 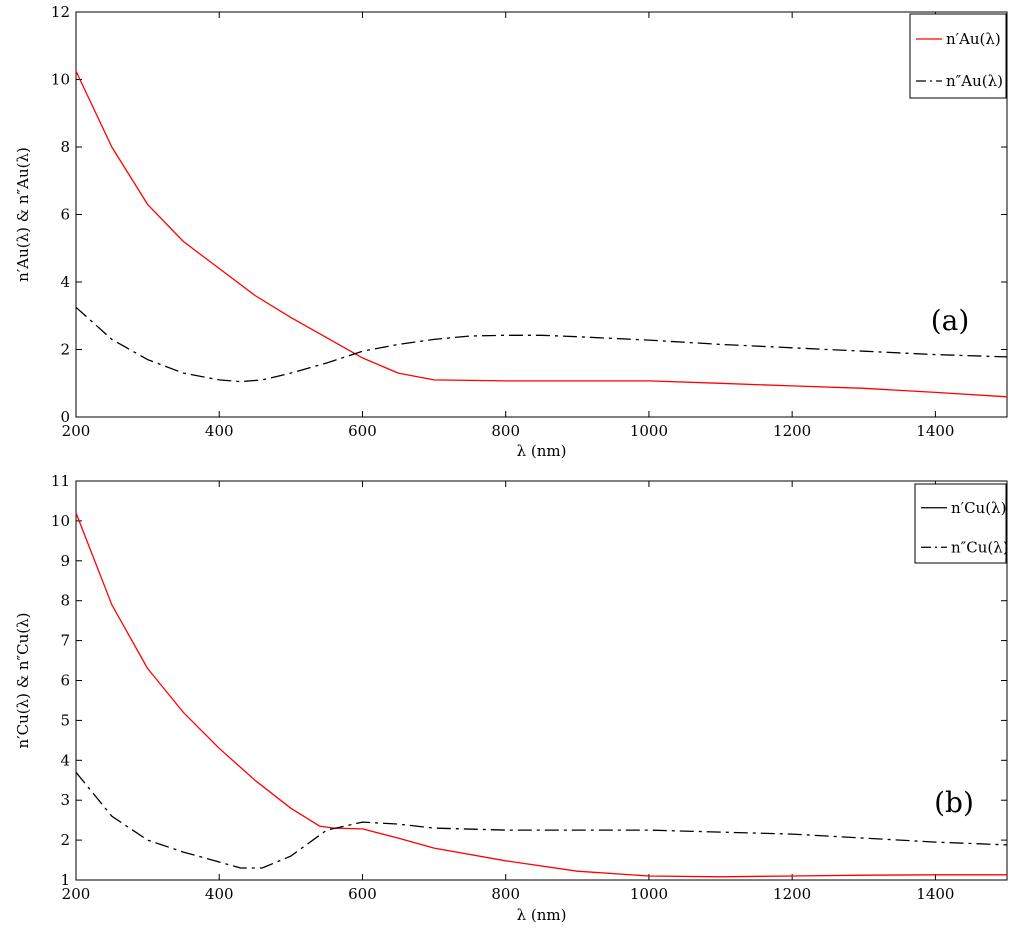 What do you see at coordinates (23, 214) in the screenshot?
I see `y-axis-title: n′Au(λ) & n″Au(λ)` at bounding box center [23, 214].